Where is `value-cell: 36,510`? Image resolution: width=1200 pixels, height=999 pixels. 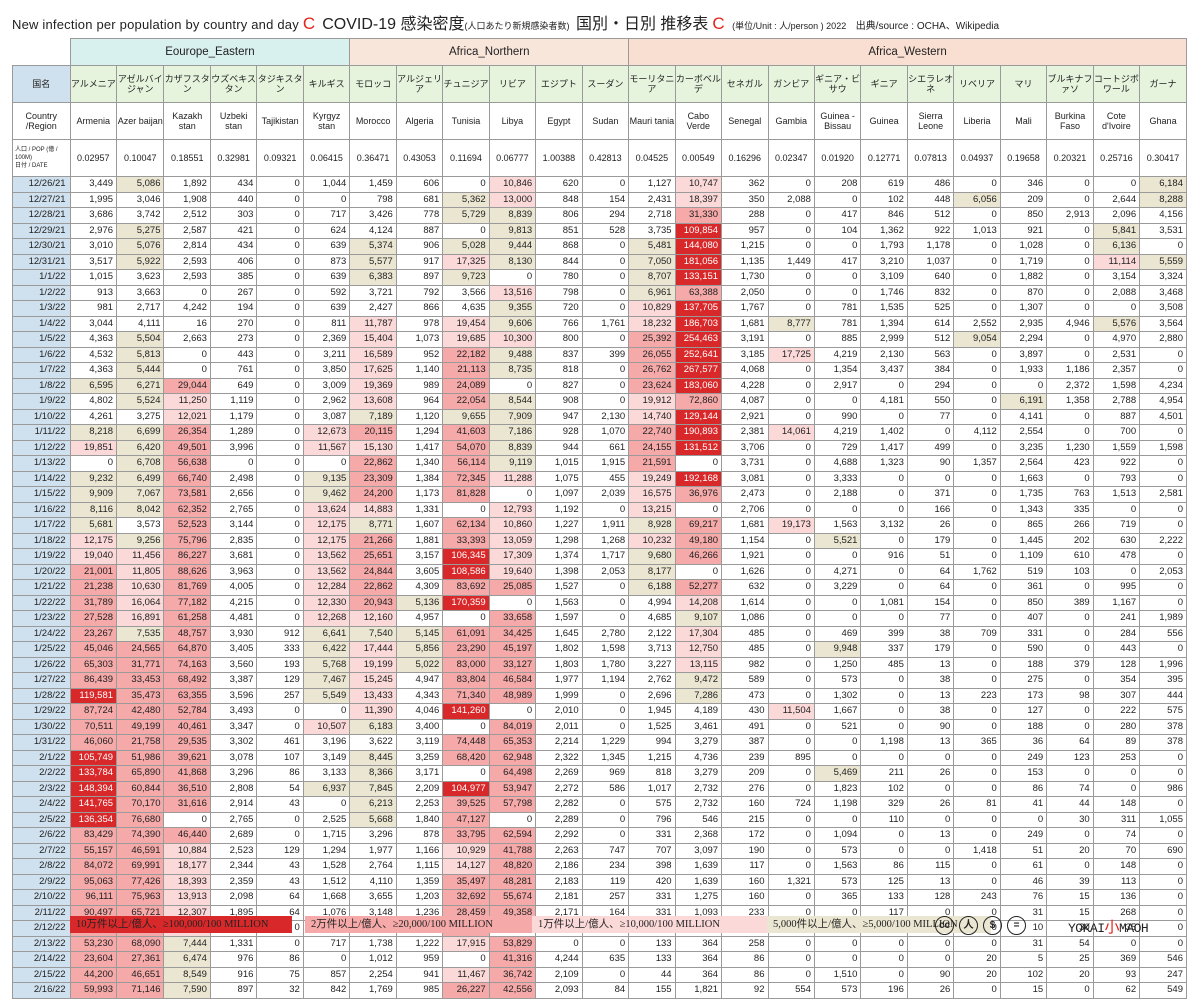 value-cell: 36,510 is located at coordinates (187, 788).